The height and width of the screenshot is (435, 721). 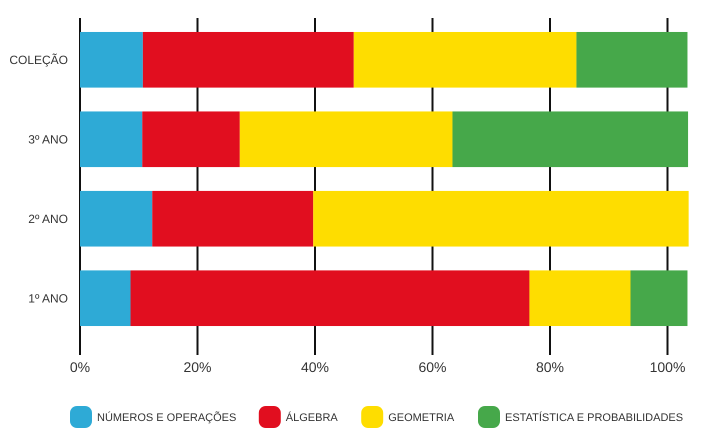 What do you see at coordinates (668, 367) in the screenshot?
I see `x-tick-label: 100%` at bounding box center [668, 367].